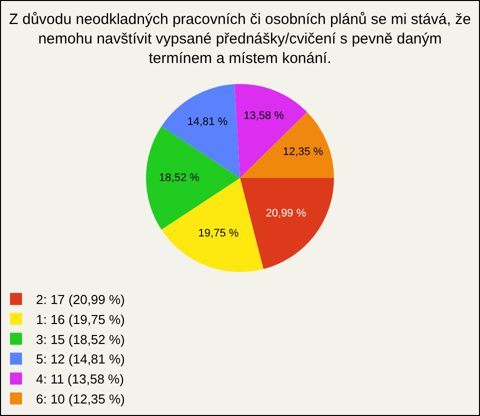  I want to click on data-label: 19,75 %, so click(218, 233).